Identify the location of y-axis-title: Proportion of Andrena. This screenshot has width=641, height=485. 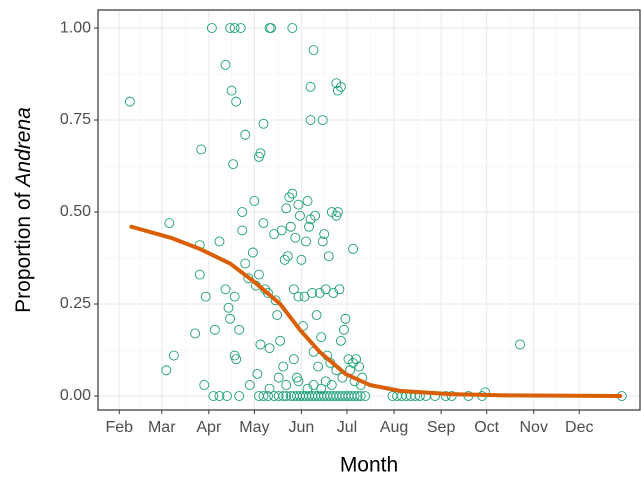
(23, 210).